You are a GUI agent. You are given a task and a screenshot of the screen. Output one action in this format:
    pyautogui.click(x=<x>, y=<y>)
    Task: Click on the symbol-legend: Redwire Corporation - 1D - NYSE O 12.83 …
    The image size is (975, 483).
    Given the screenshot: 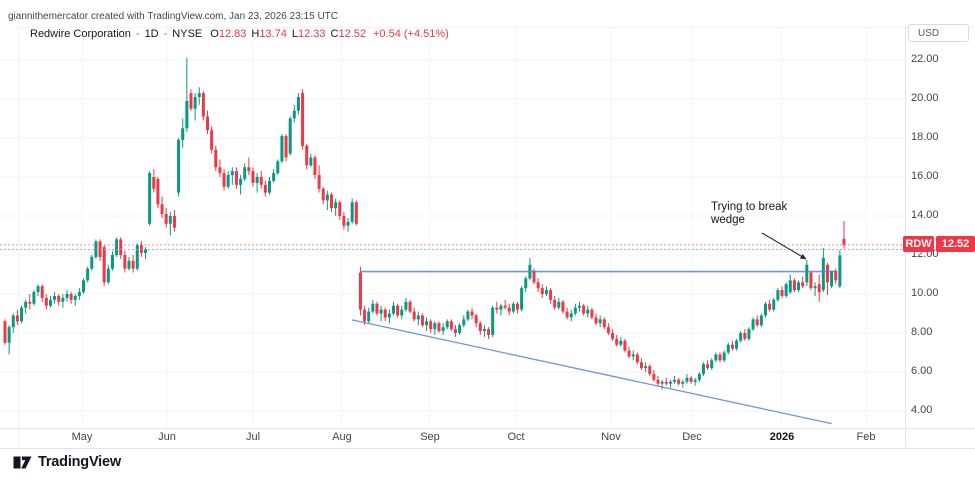 What is the action you would take?
    pyautogui.click(x=239, y=34)
    